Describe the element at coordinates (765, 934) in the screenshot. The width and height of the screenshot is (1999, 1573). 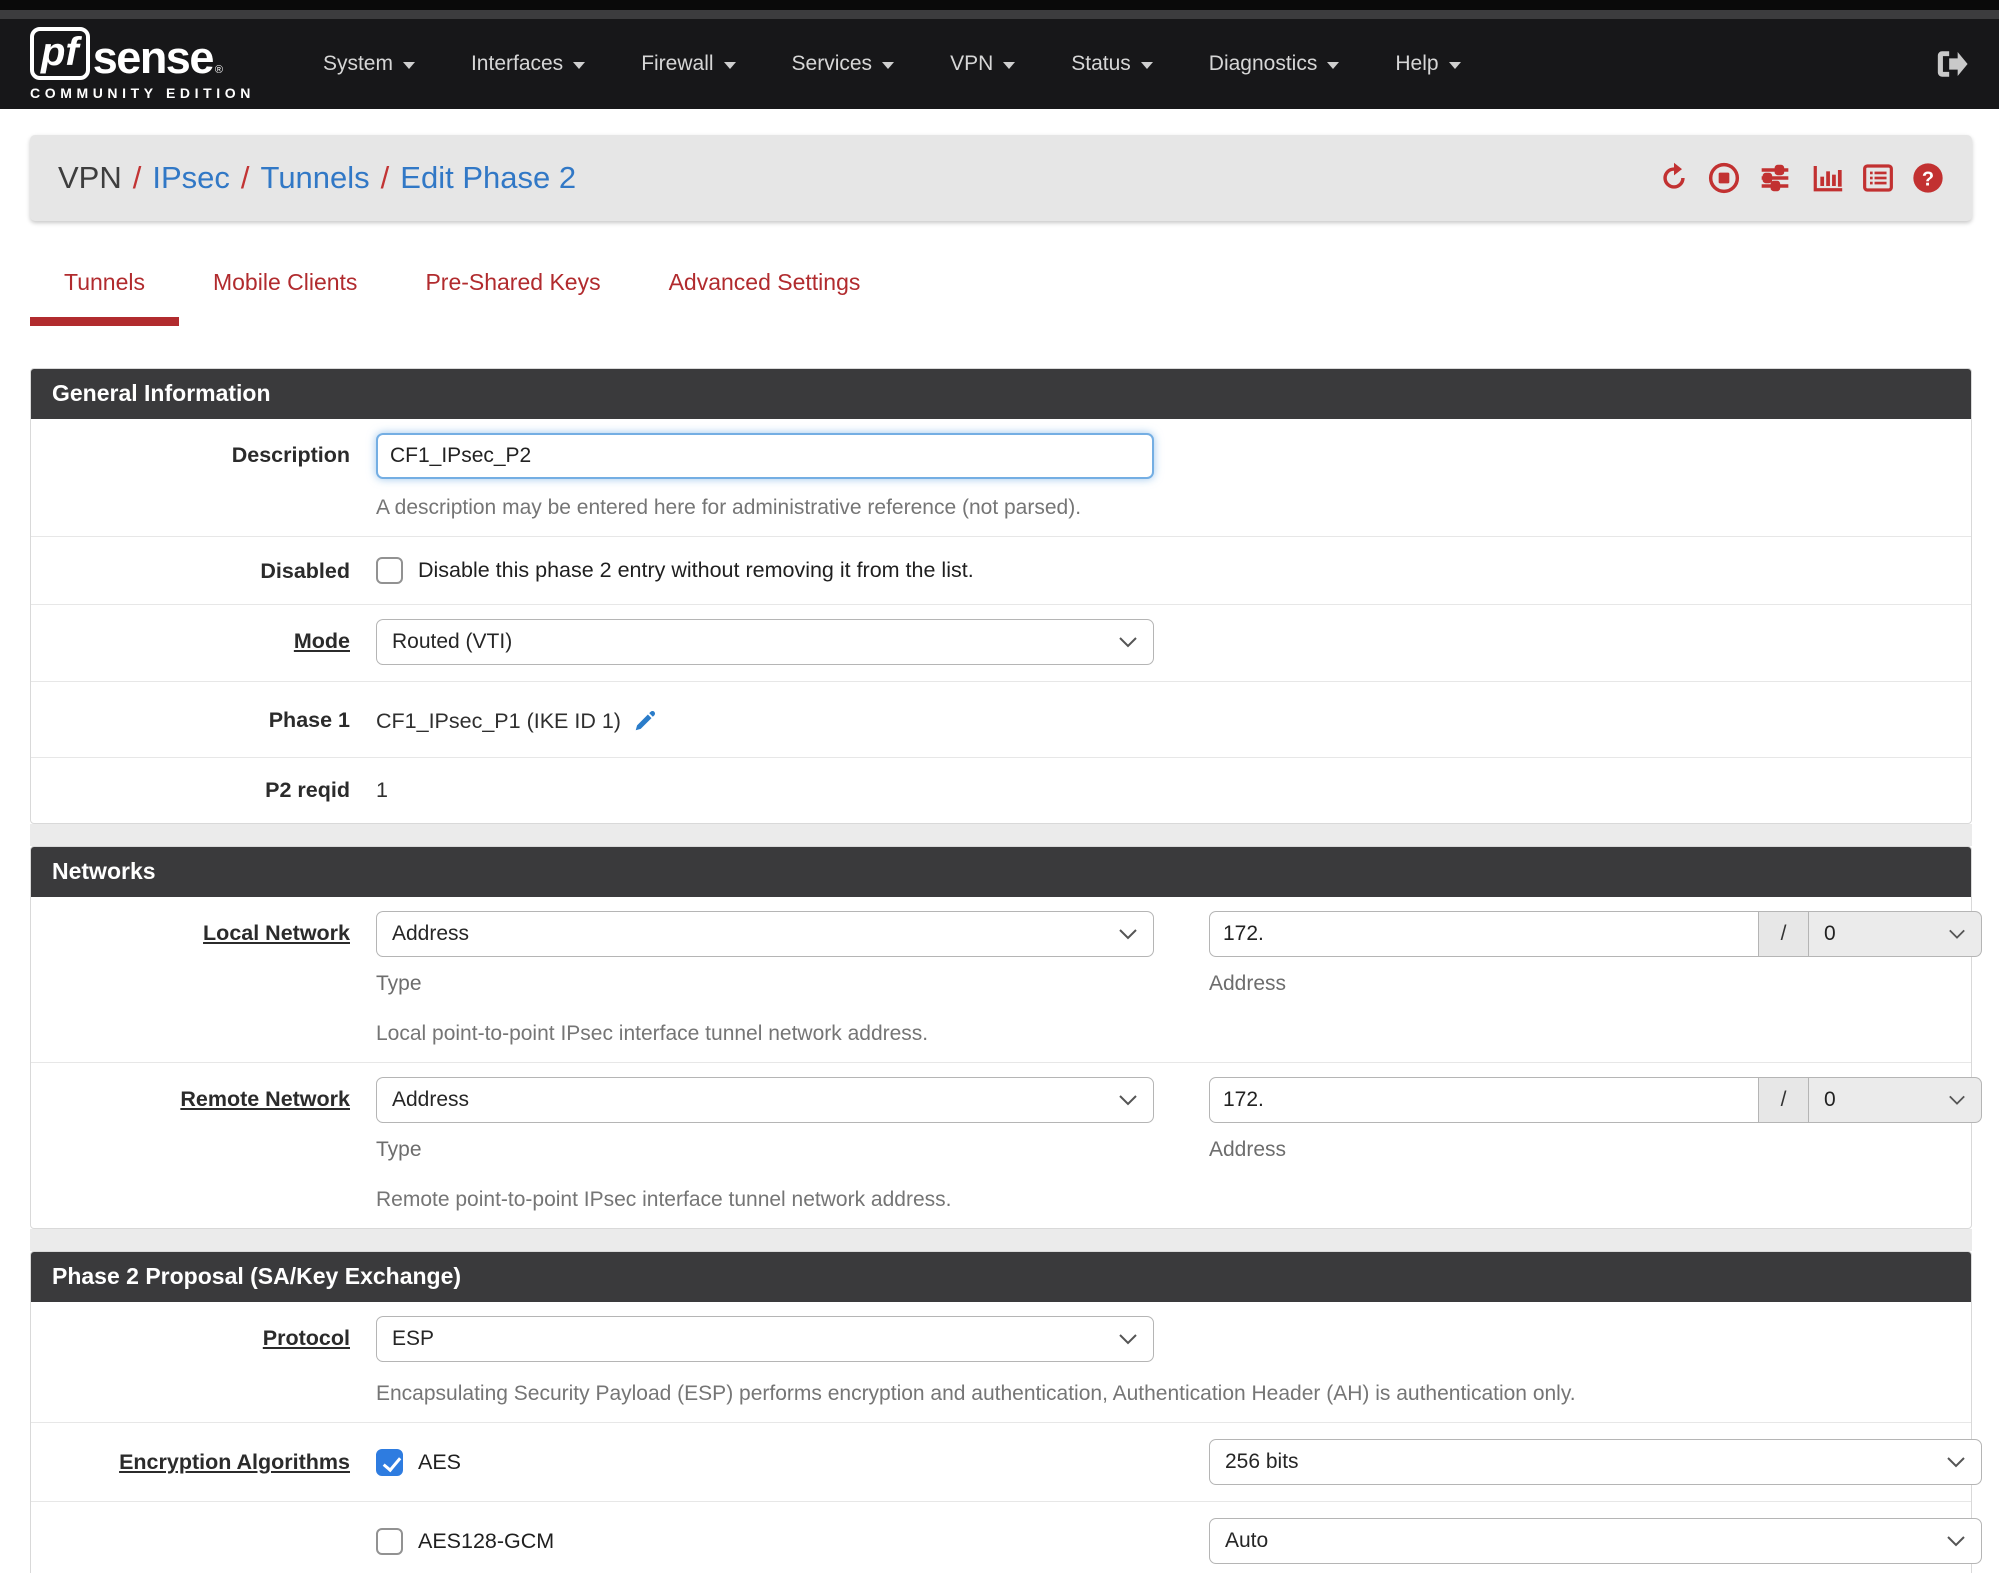
I see `local-network-type-select: Address` at that location.